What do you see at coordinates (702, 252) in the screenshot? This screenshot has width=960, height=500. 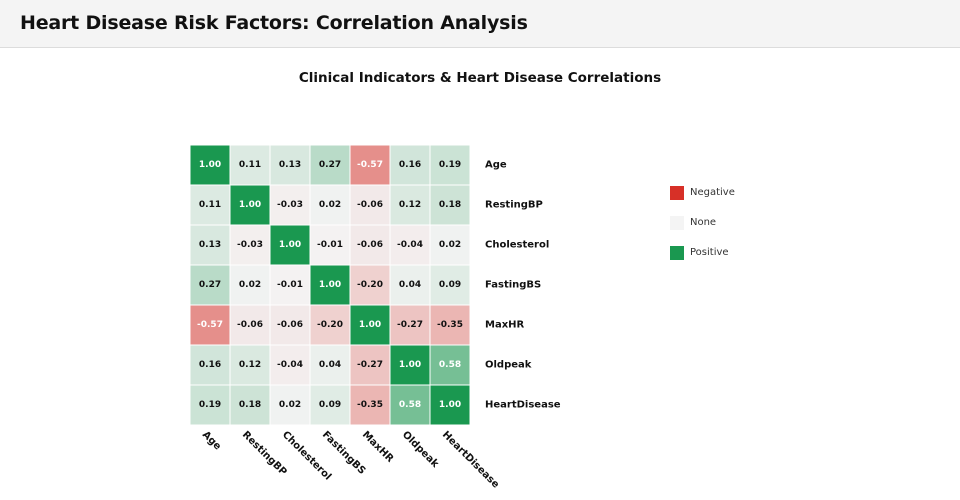 I see `legend-item-positive: Positive` at bounding box center [702, 252].